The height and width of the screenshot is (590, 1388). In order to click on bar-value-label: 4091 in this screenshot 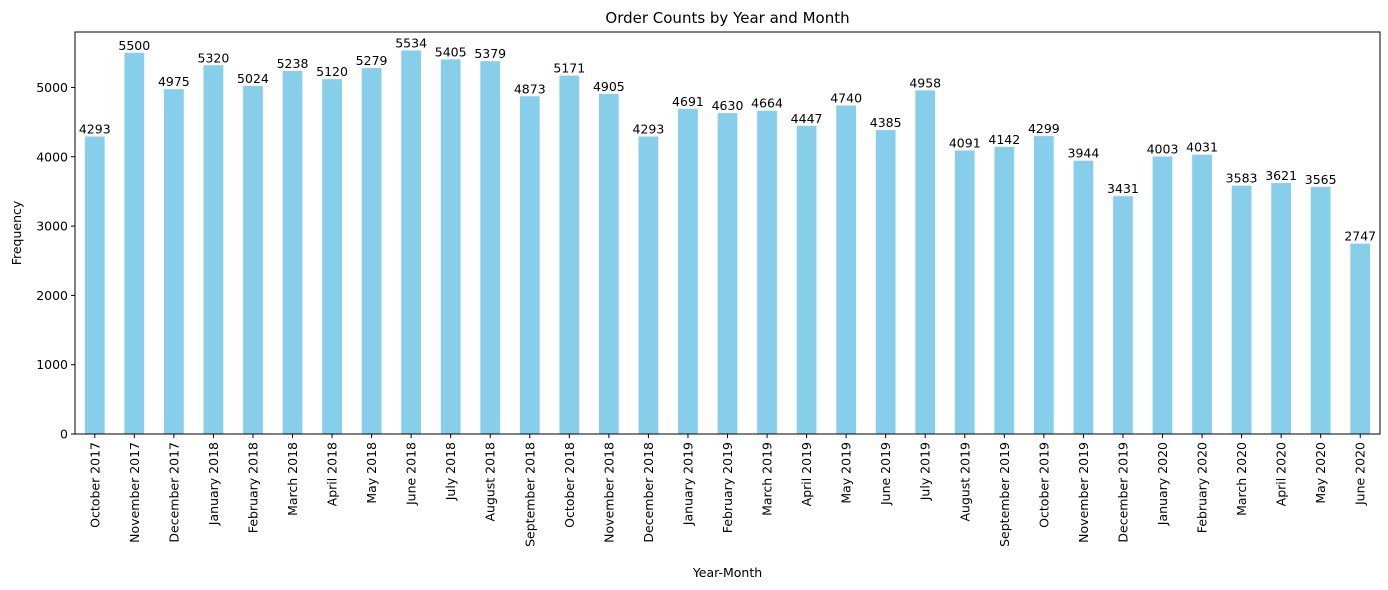, I will do `click(965, 142)`.